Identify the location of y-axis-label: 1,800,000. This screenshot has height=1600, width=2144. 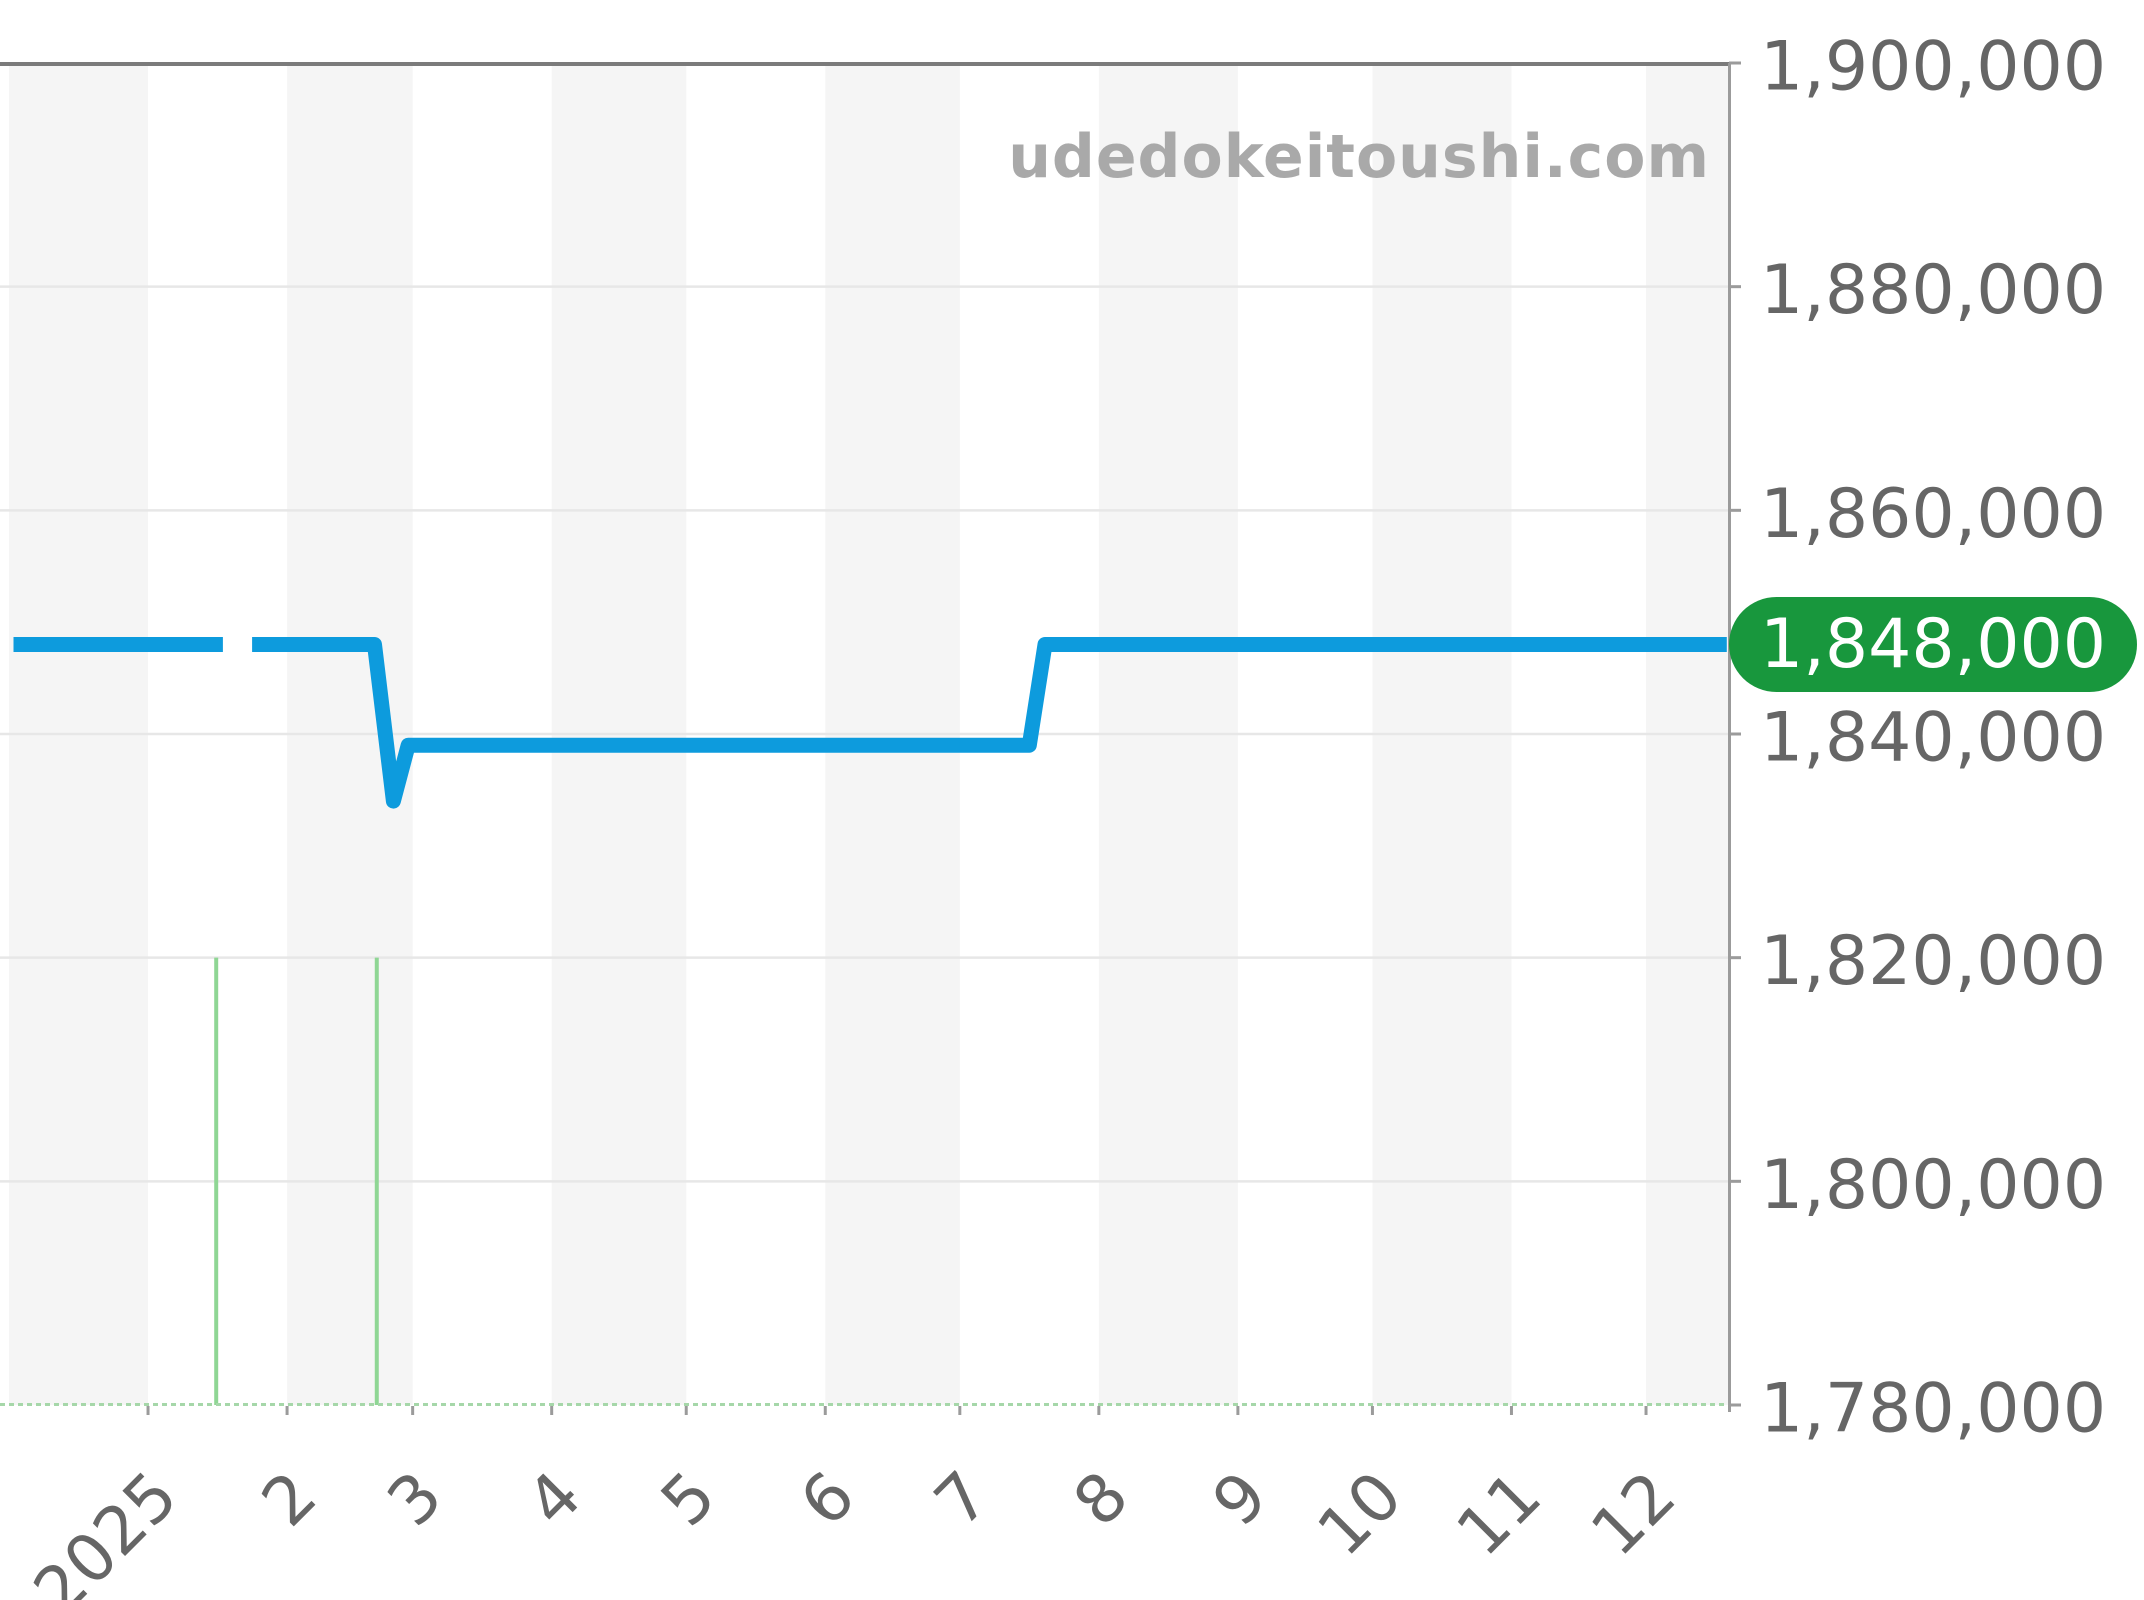
(1933, 1185).